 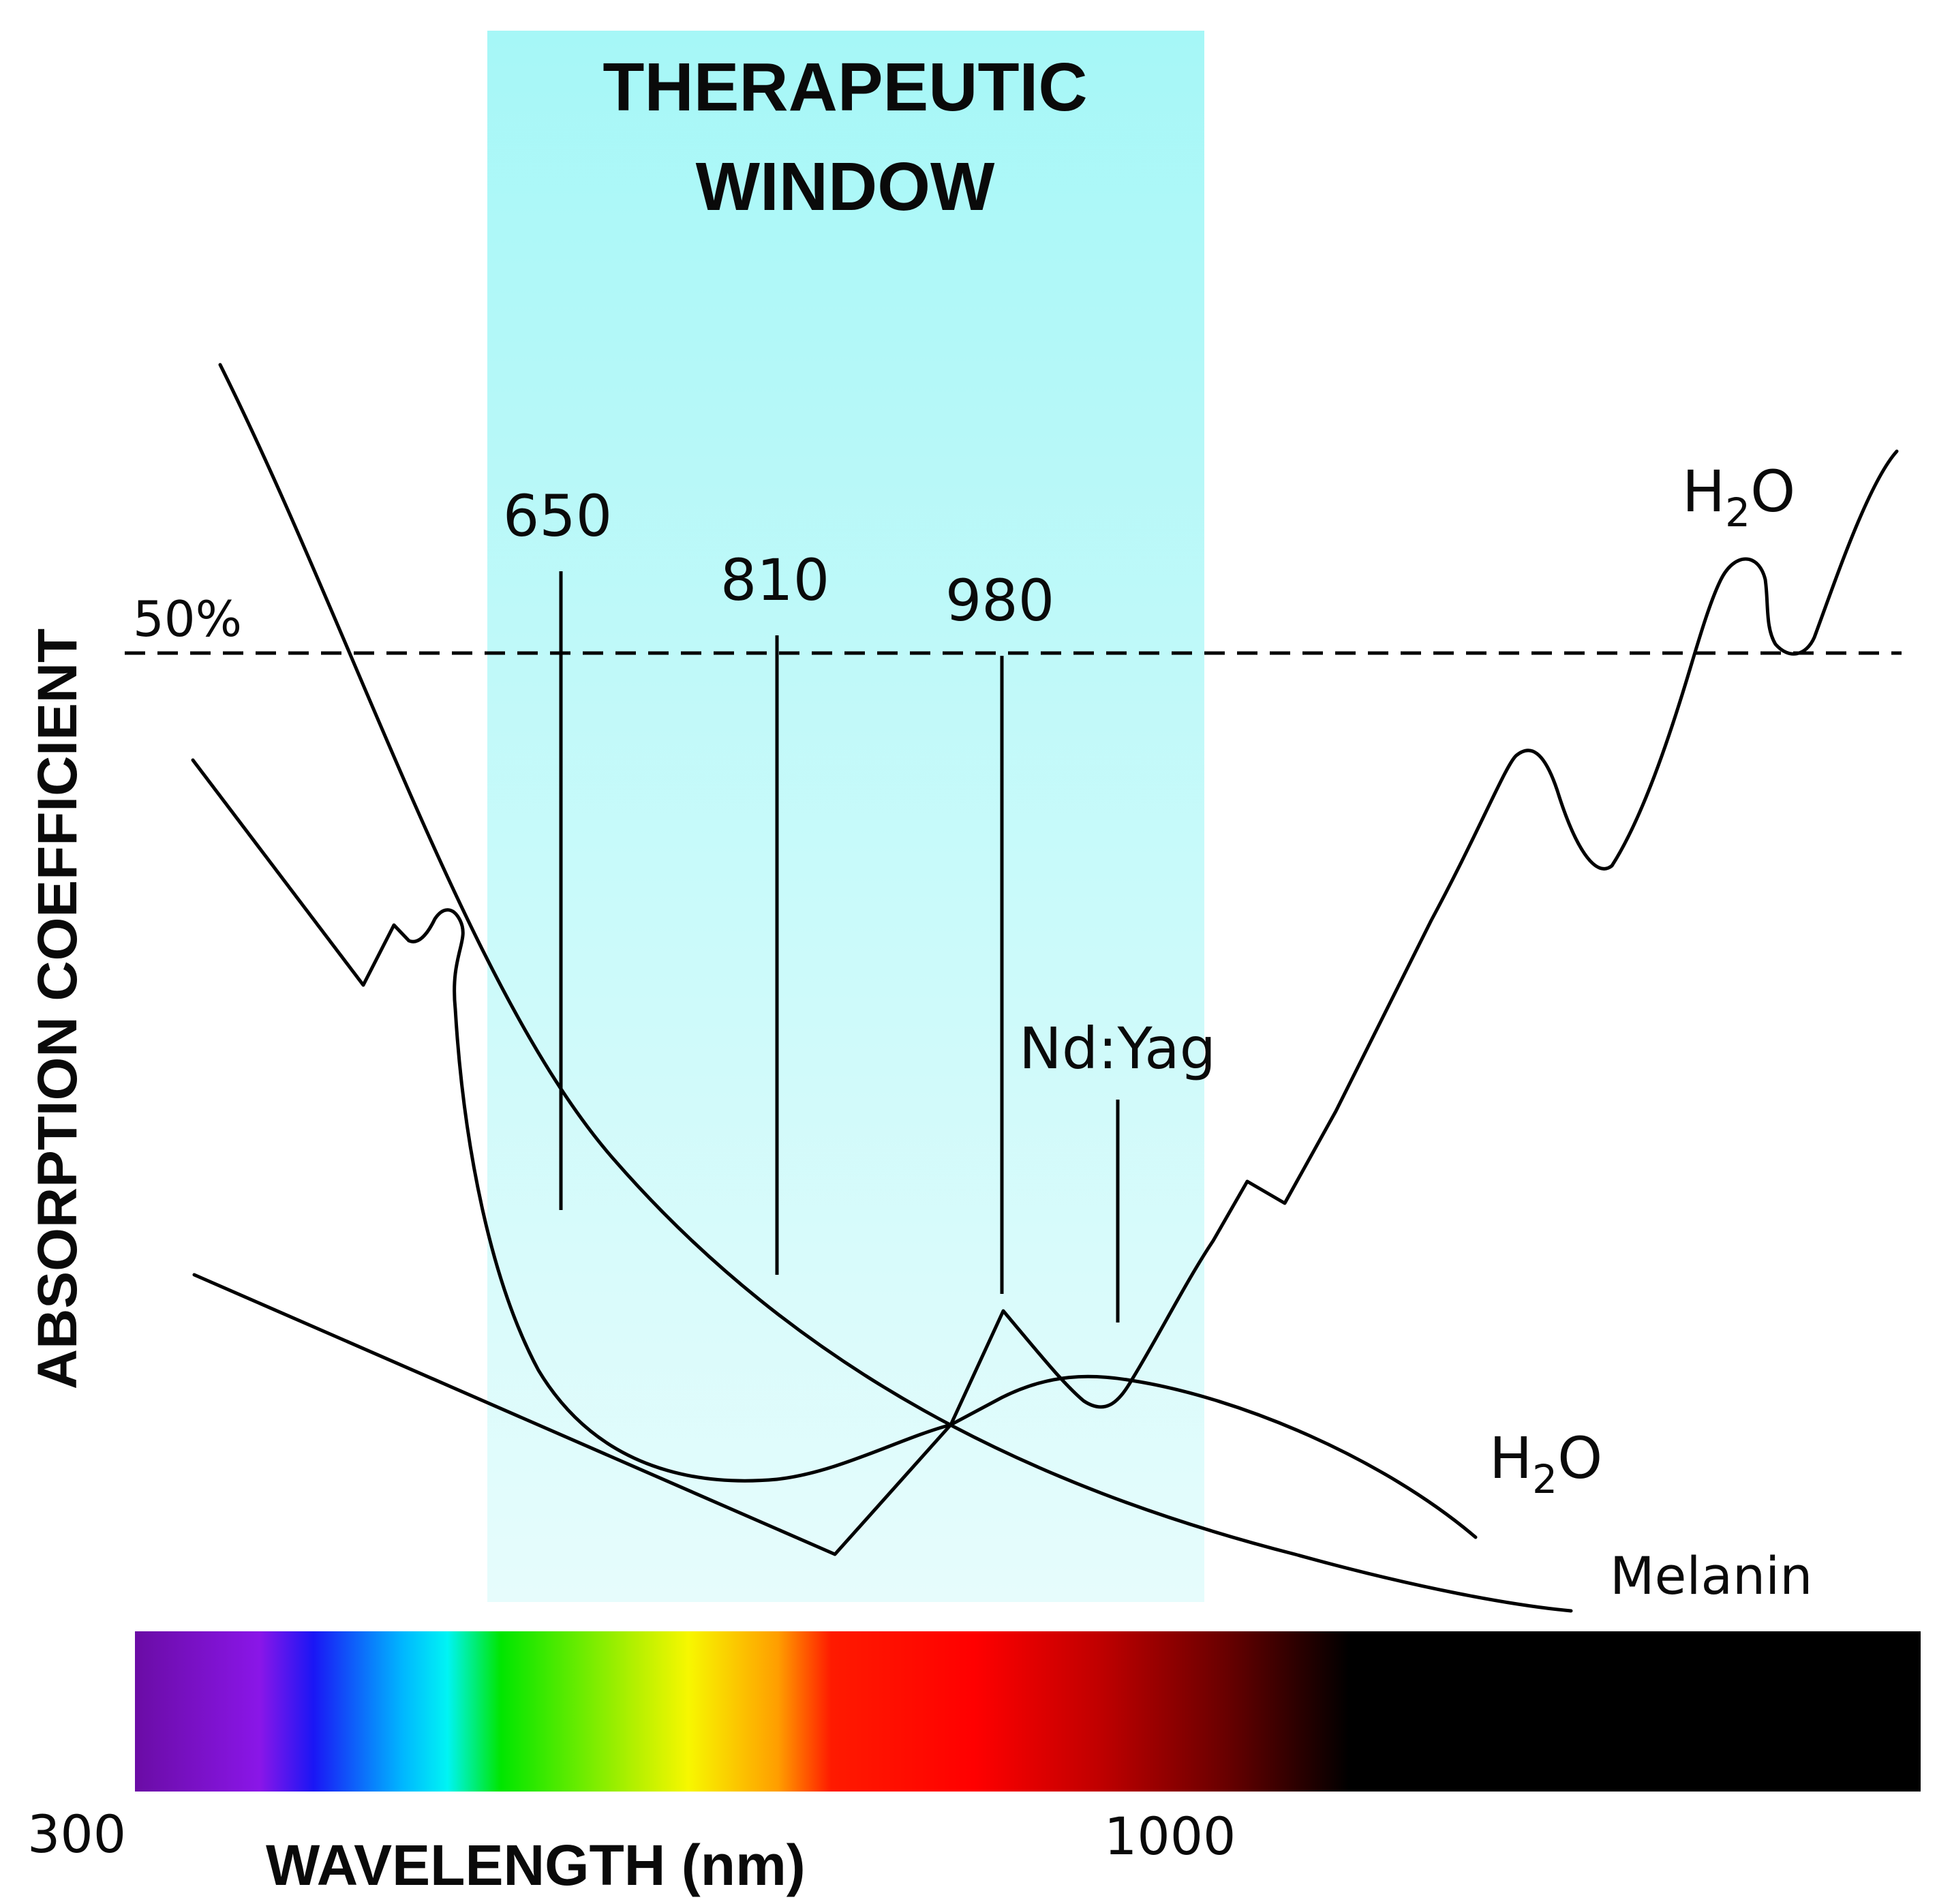 What do you see at coordinates (1711, 1575) in the screenshot?
I see `melanin-label: Melanin` at bounding box center [1711, 1575].